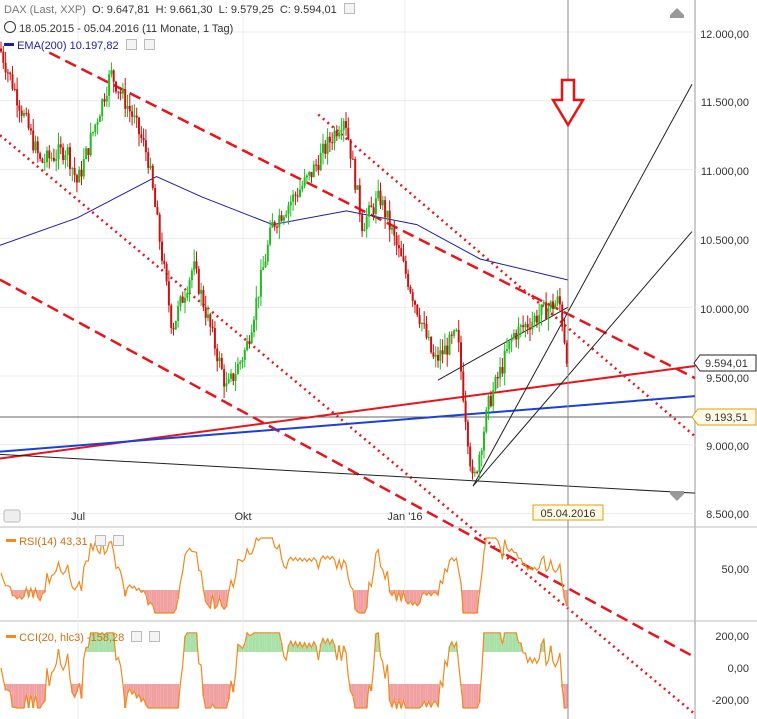  Describe the element at coordinates (724, 35) in the screenshot. I see `y-tick: 12.000,00` at that location.